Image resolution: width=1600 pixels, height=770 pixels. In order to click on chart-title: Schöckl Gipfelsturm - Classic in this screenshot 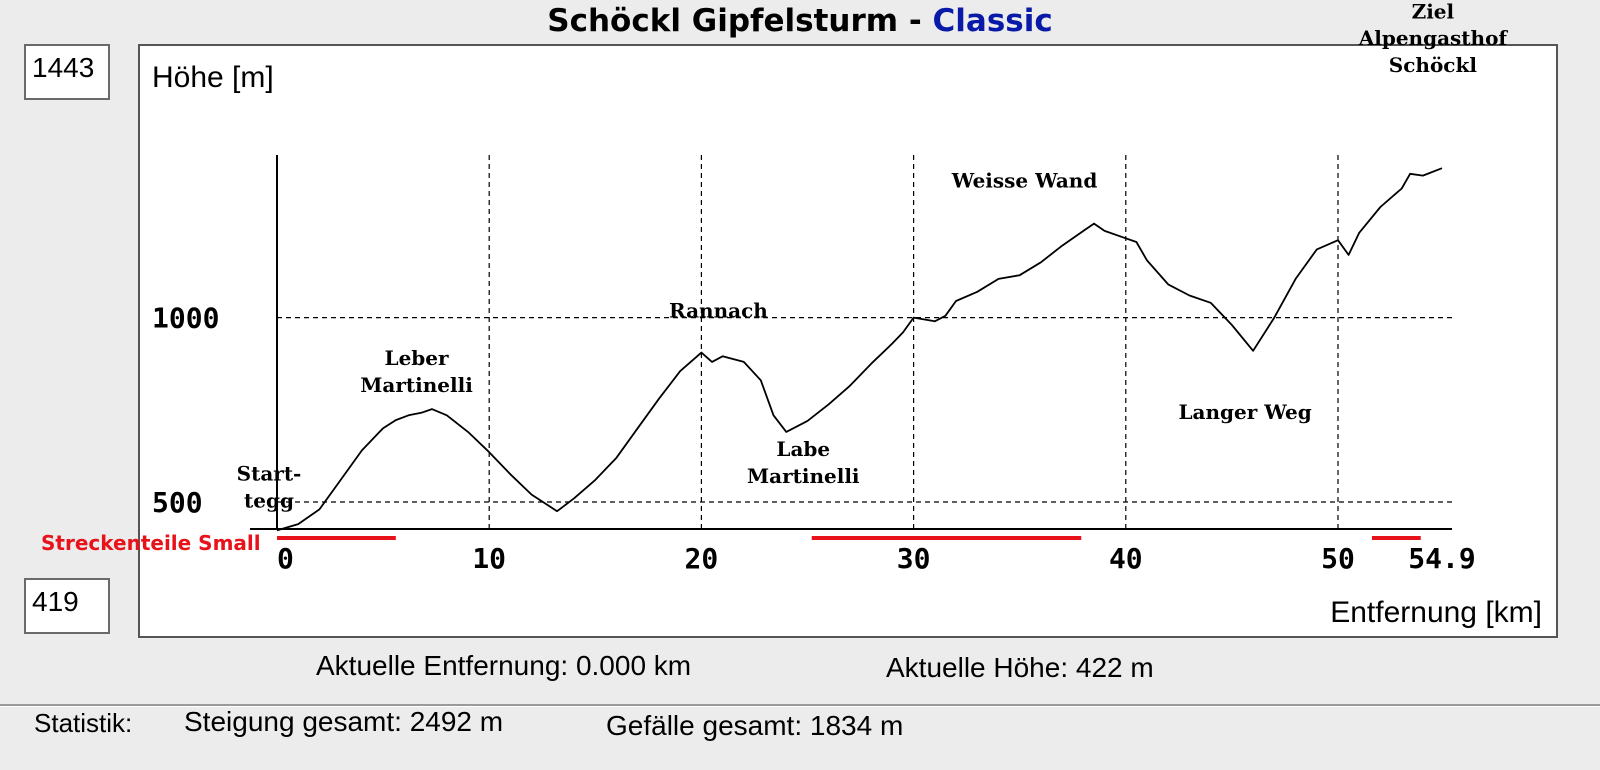, I will do `click(800, 22)`.